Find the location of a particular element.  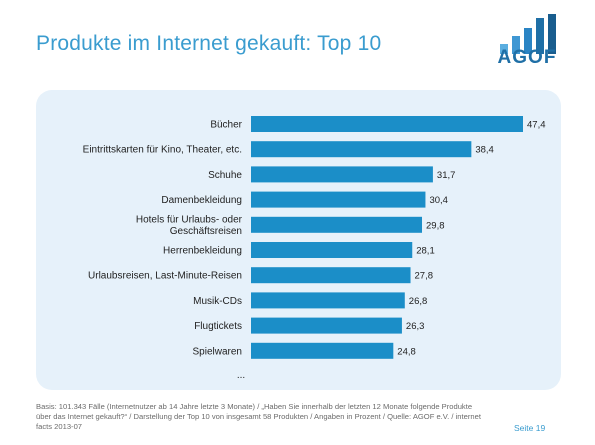

bar-value-label: 27,8 is located at coordinates (424, 276).